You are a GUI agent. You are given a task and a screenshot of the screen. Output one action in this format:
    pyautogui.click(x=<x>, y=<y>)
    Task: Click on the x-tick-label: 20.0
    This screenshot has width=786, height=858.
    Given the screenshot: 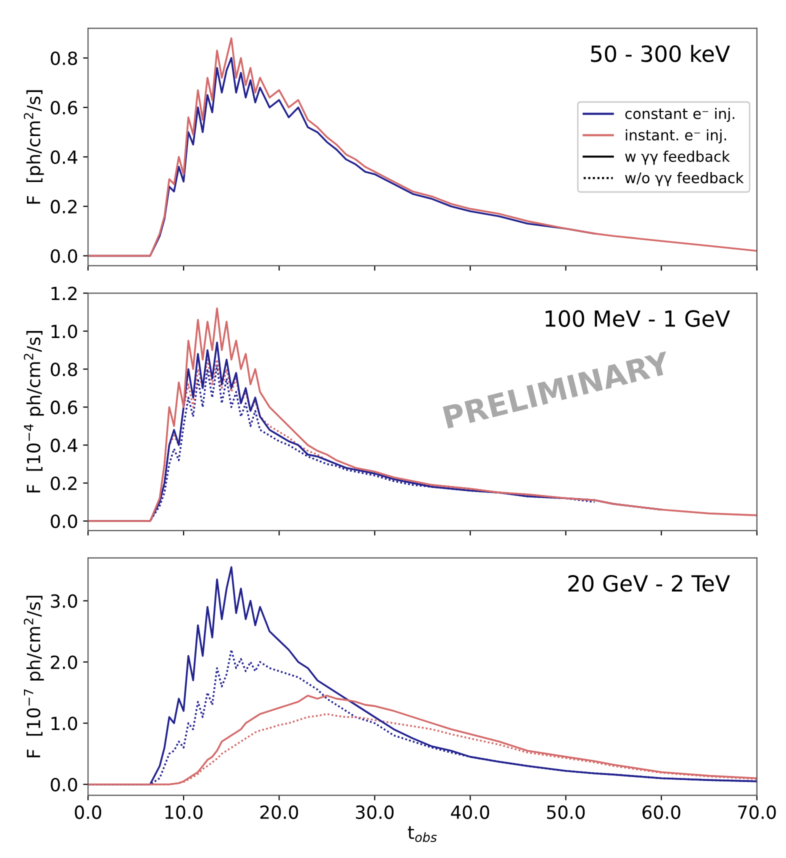 What is the action you would take?
    pyautogui.click(x=279, y=812)
    